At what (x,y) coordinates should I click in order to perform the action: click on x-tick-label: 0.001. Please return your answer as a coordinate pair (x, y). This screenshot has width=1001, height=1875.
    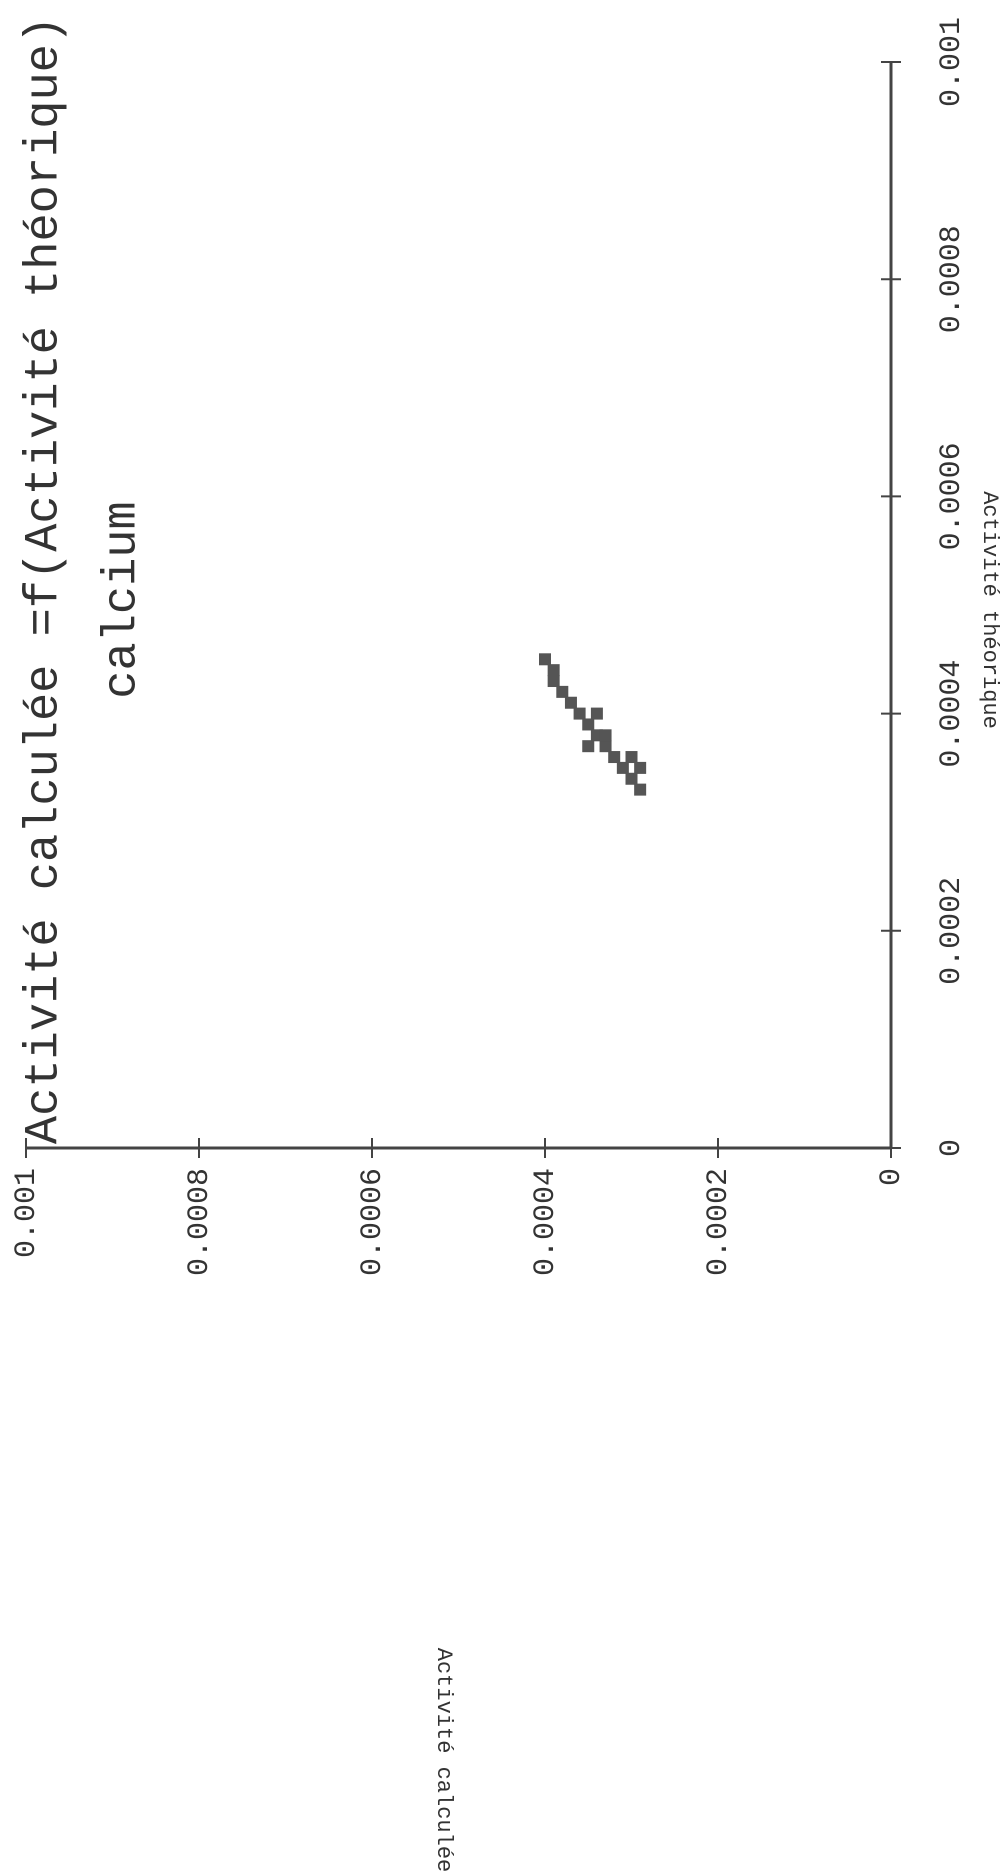
    Looking at the image, I should click on (952, 62).